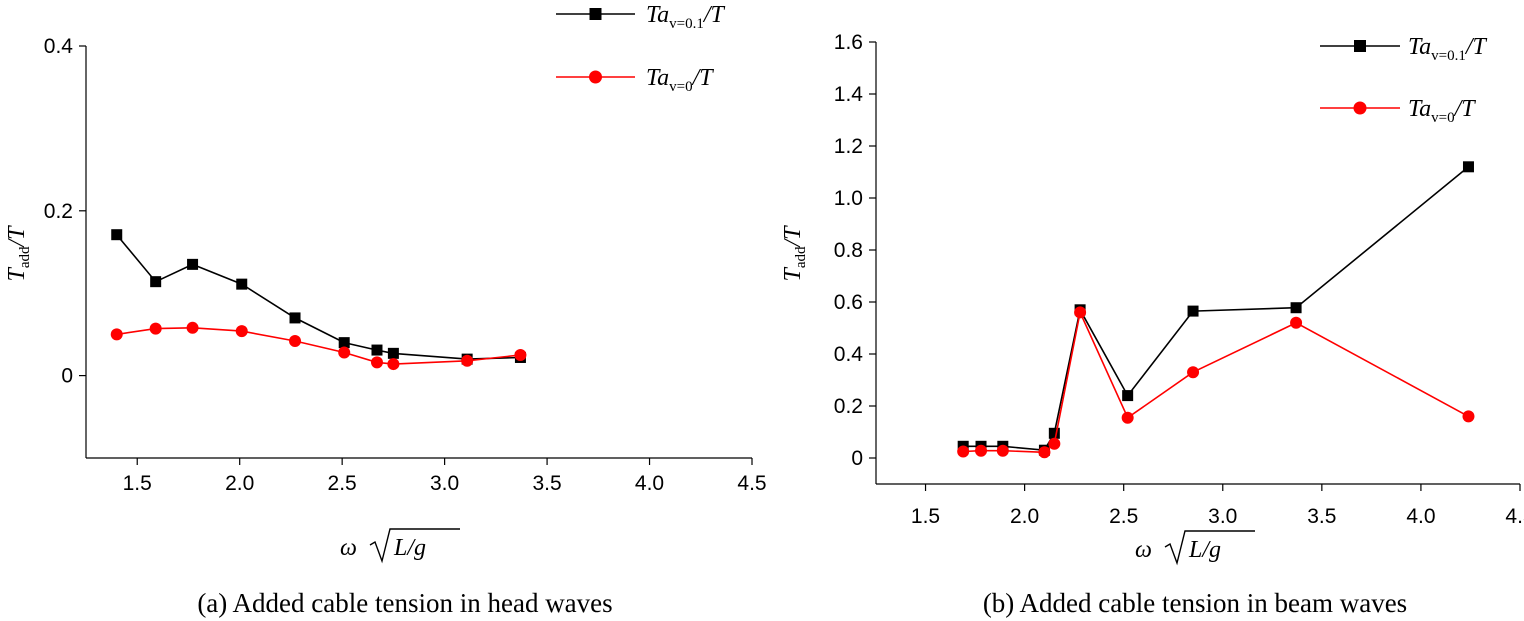 The height and width of the screenshot is (621, 1524). I want to click on figure-caption: (b) Added cable tension in beam waves, so click(1195, 603).